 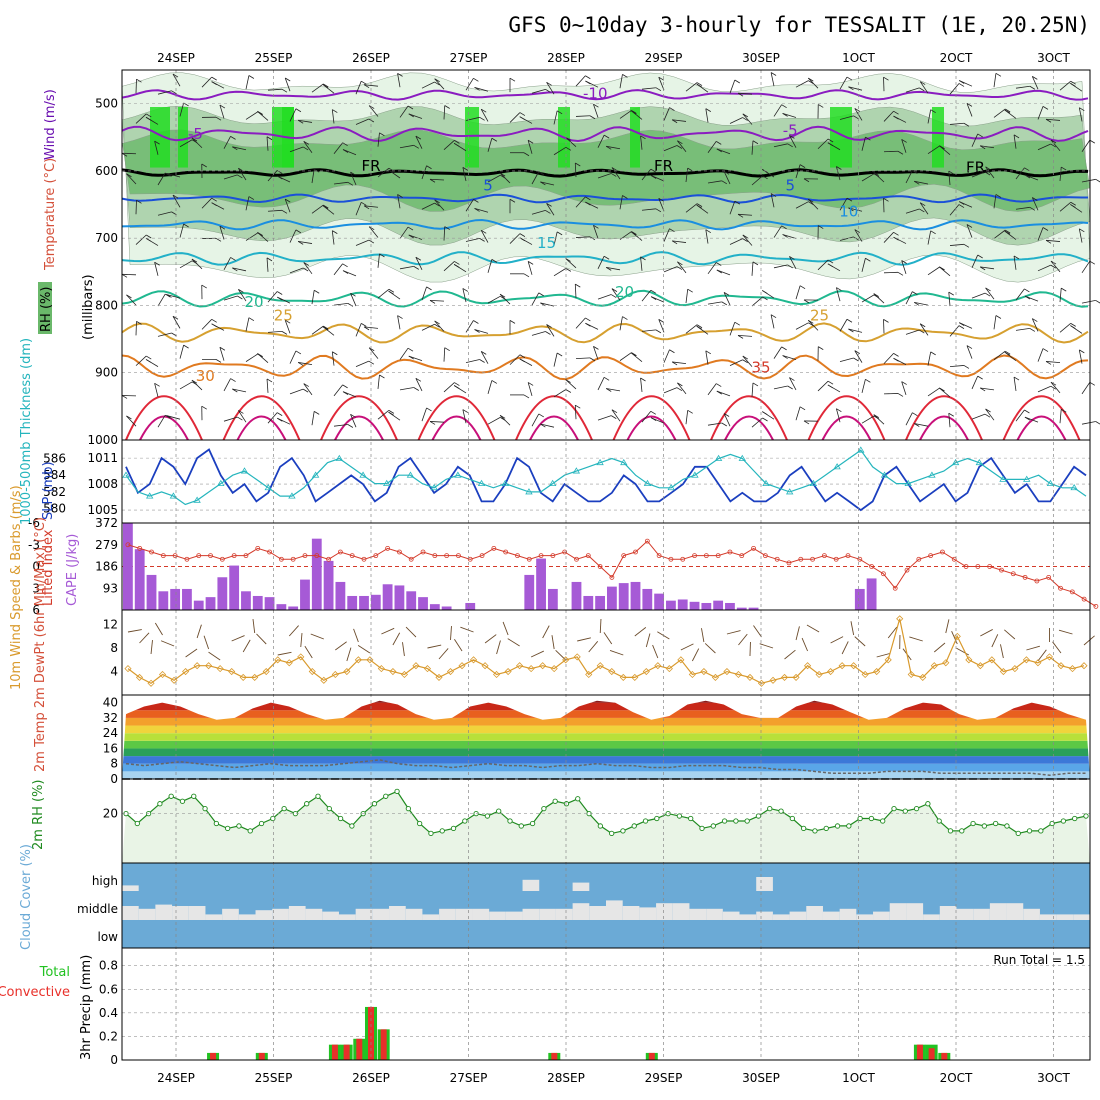 I want to click on bottom-date-label: 25SEP, so click(x=274, y=1078).